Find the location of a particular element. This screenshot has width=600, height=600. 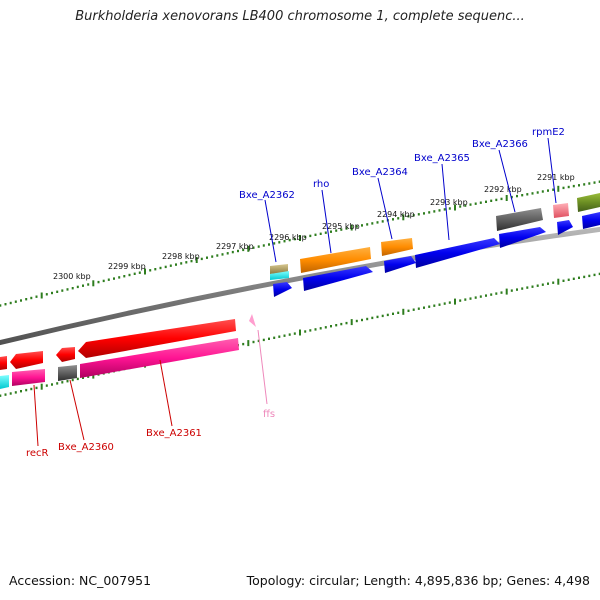

gene-label-rpme2: rpmE2 is located at coordinates (548, 132).